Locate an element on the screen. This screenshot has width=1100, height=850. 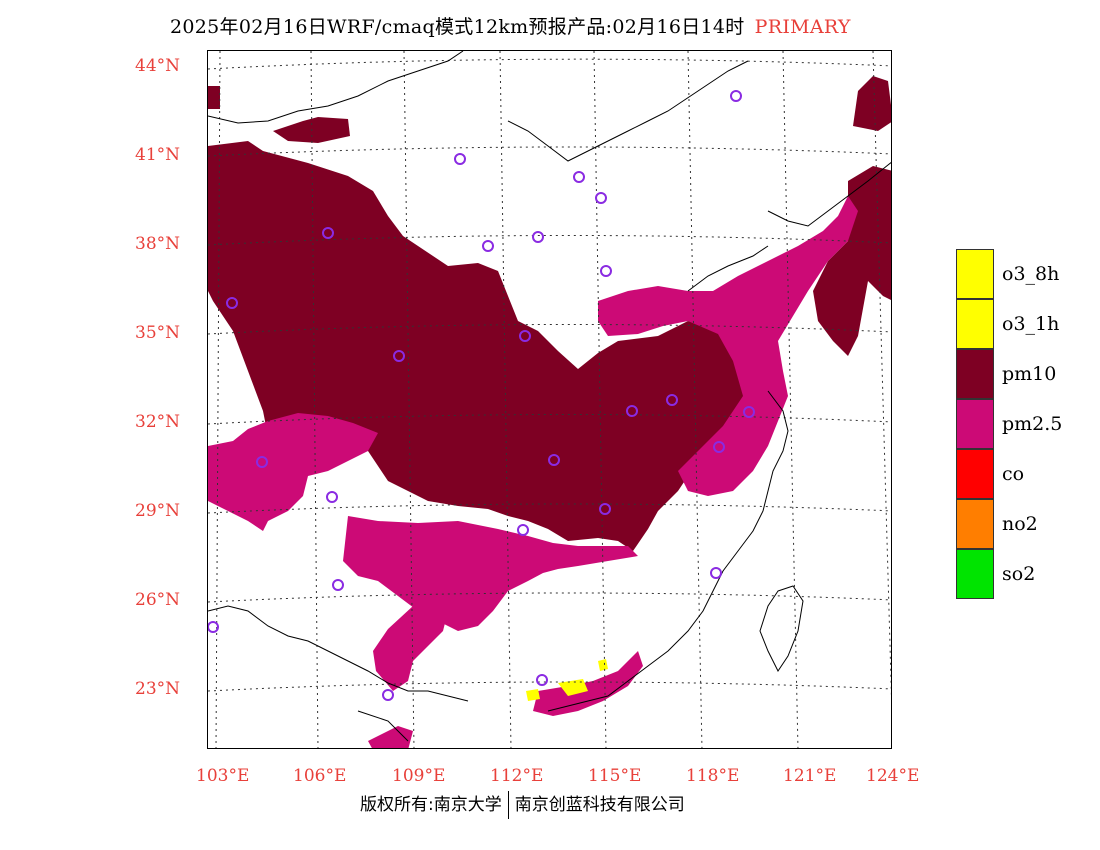
legend-label: pm2.5 is located at coordinates (1032, 424).